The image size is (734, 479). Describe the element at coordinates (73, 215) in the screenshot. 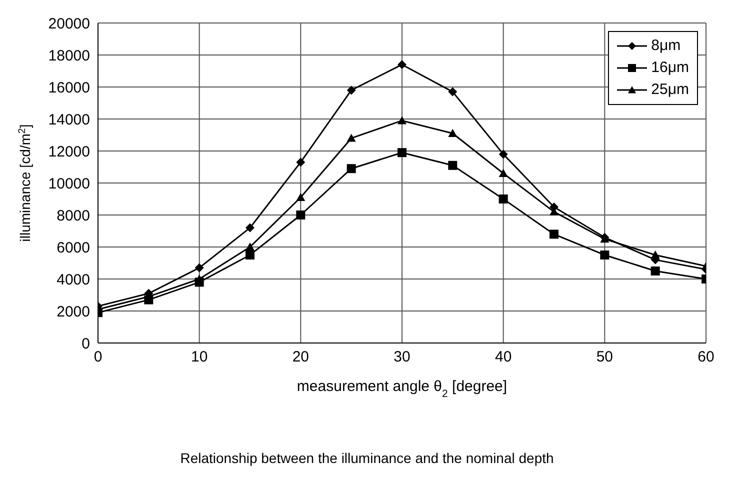

I see `y-tick-label: 8000` at that location.